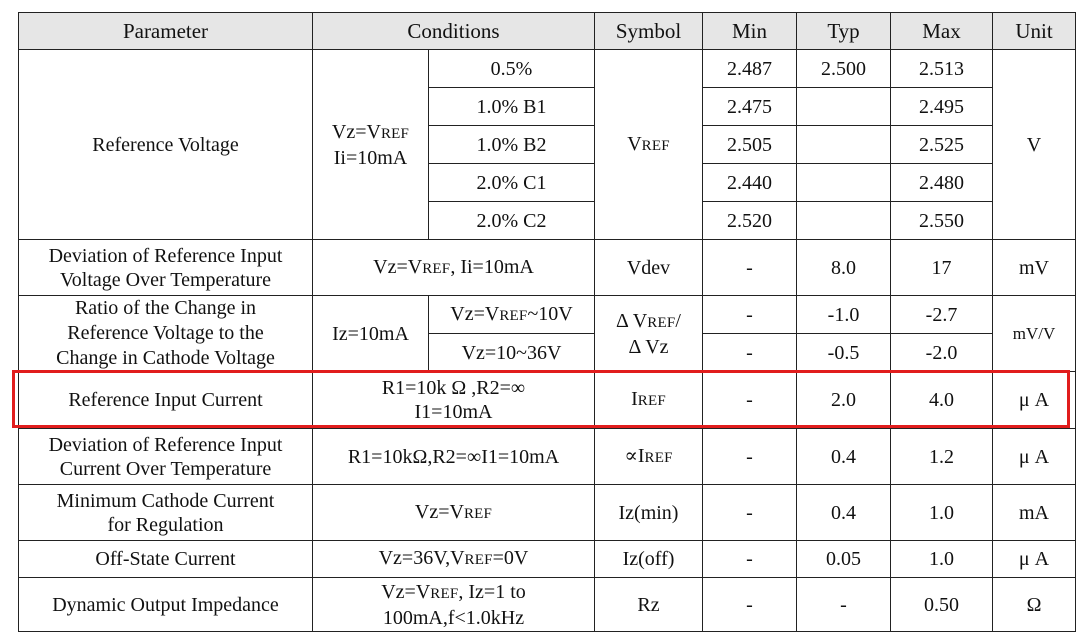 This screenshot has height=635, width=1080. What do you see at coordinates (511, 144) in the screenshot?
I see `grade-cell: 1.0% B2` at bounding box center [511, 144].